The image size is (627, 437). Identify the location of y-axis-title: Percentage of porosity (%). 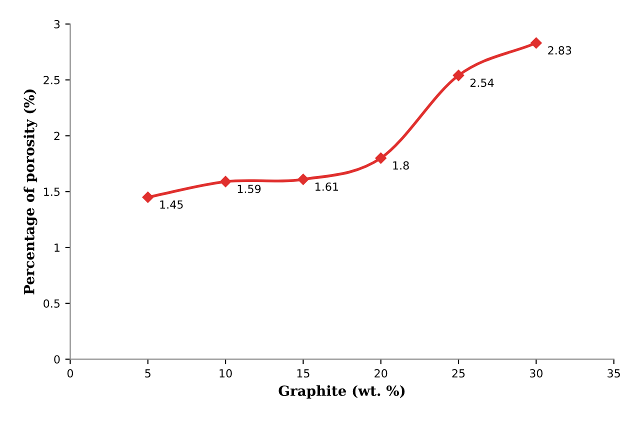
(31, 192).